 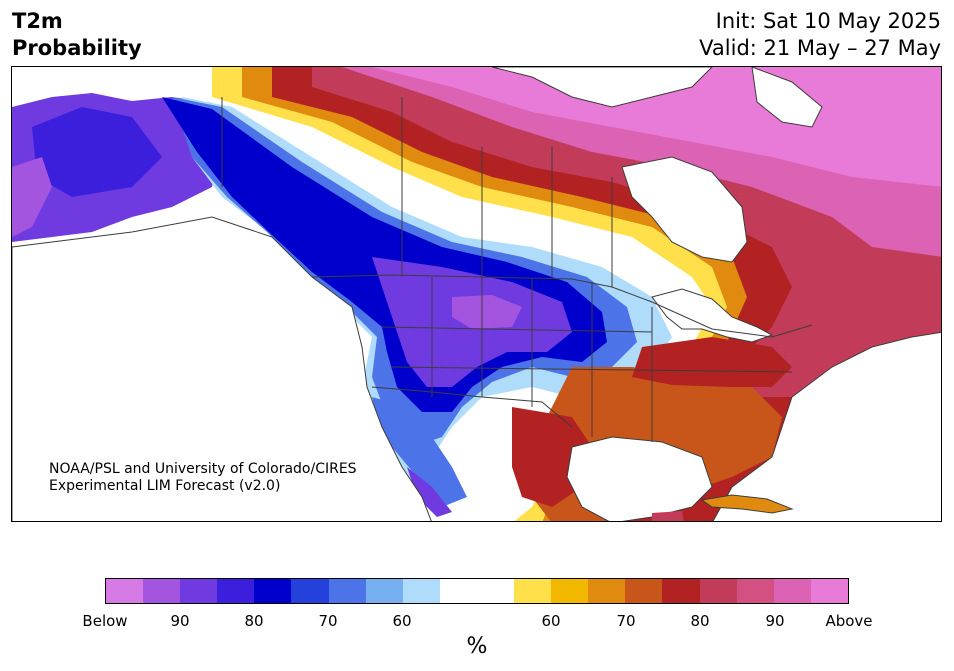 I want to click on tick-label-below-70: 70, so click(x=328, y=621).